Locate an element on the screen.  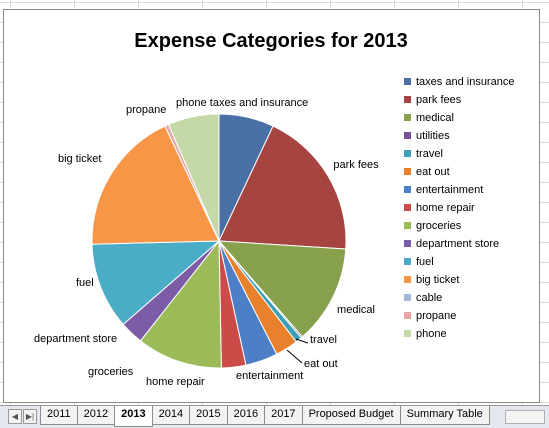
slice-label-entertainment: entertainment is located at coordinates (269, 376).